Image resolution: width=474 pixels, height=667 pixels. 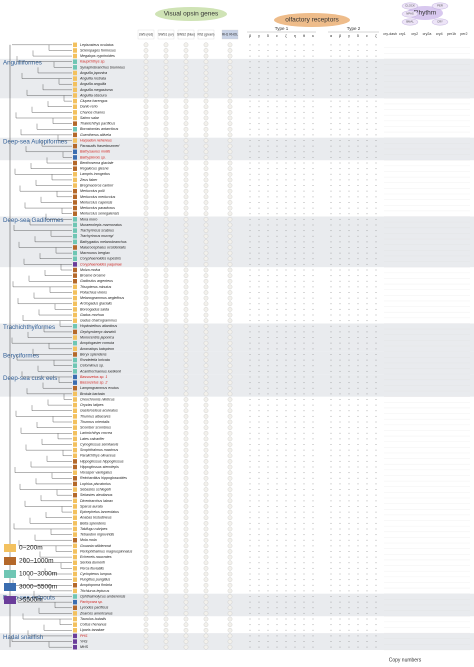 I want to click on legend-swatch, so click(x=10, y=574).